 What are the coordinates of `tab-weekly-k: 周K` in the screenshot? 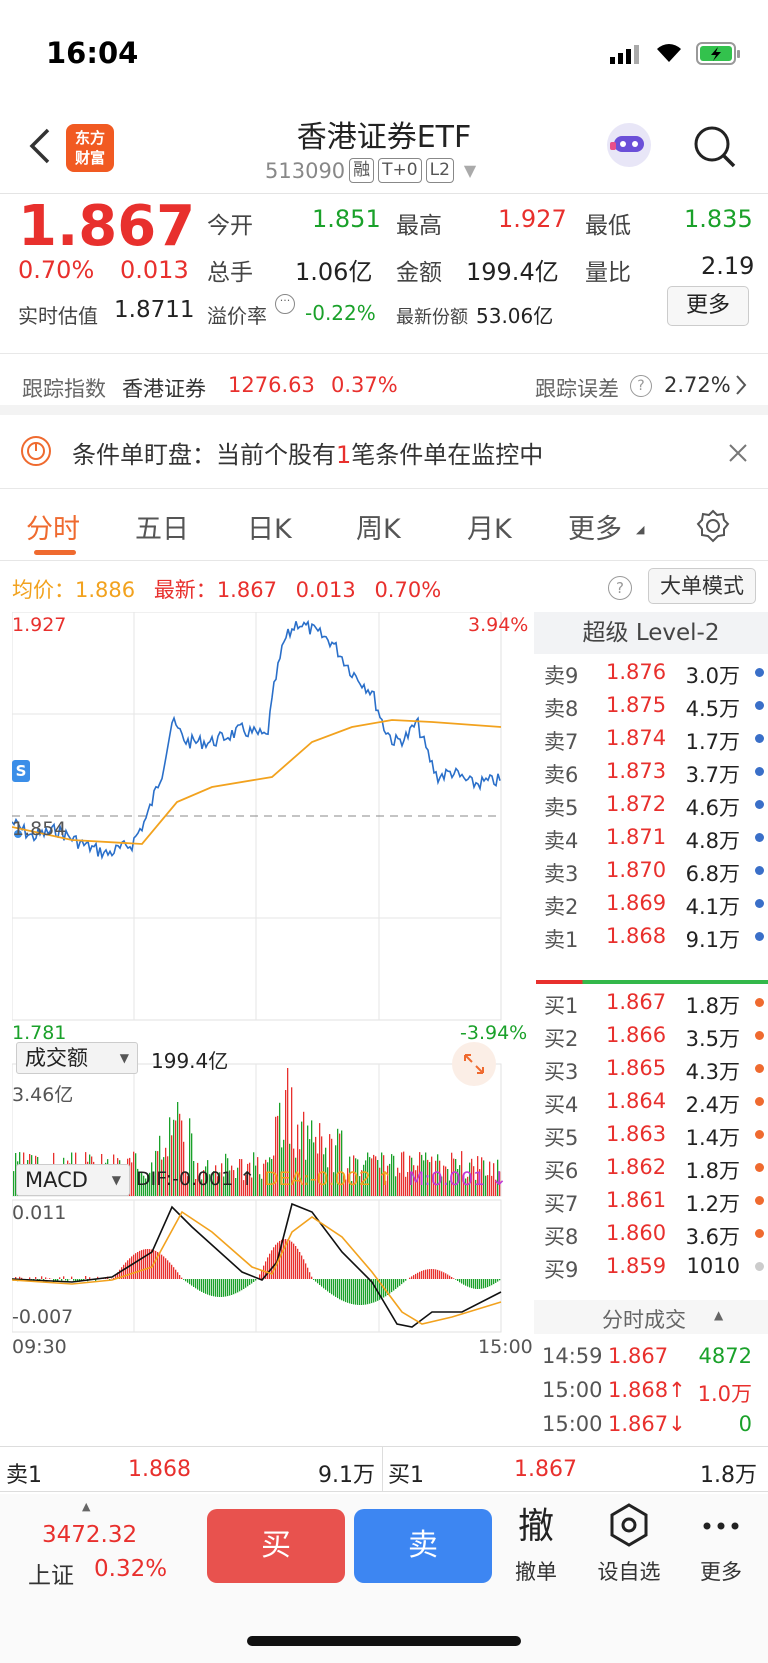 It's located at (378, 529).